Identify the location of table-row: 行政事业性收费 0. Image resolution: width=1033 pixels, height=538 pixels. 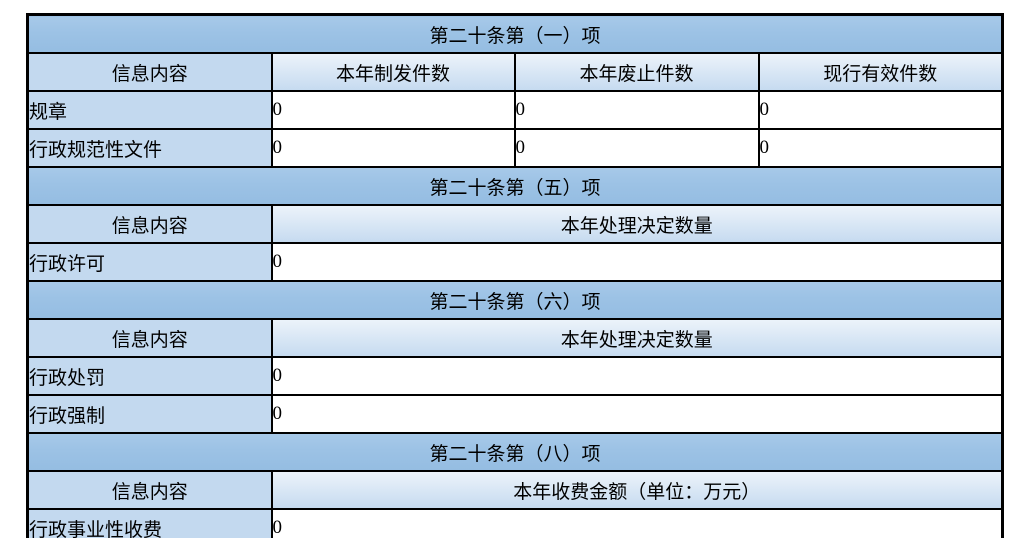
(515, 523).